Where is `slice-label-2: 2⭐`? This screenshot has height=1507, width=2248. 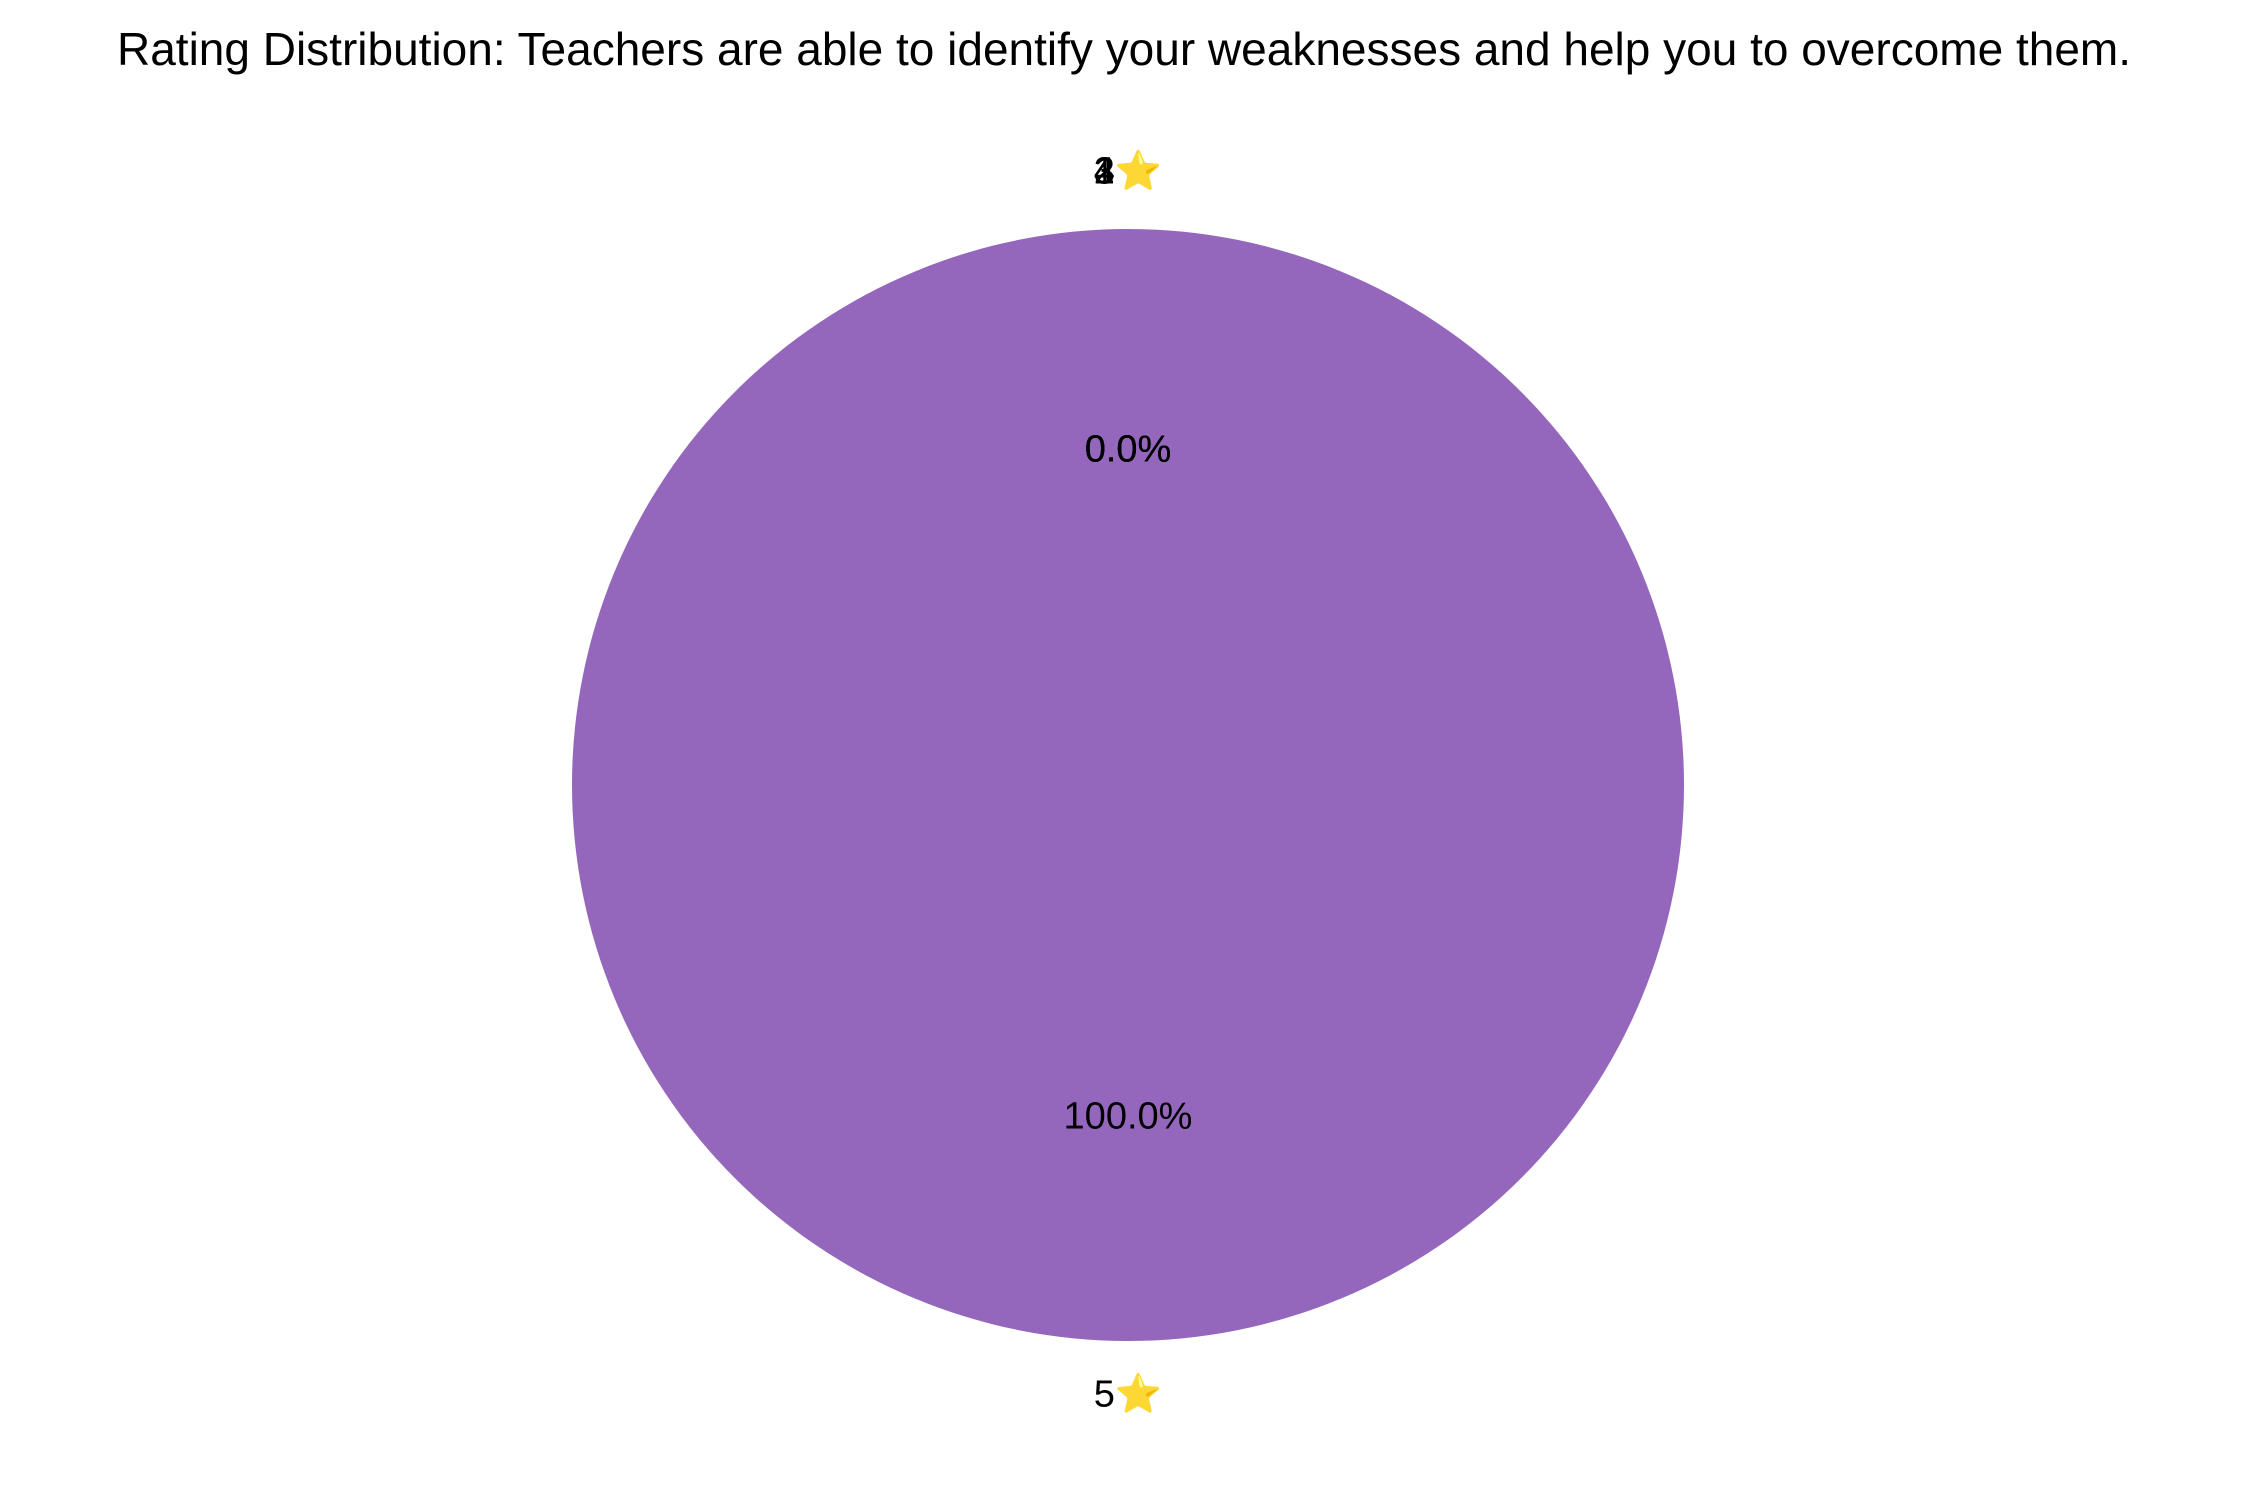 slice-label-2: 2⭐ is located at coordinates (1128, 170).